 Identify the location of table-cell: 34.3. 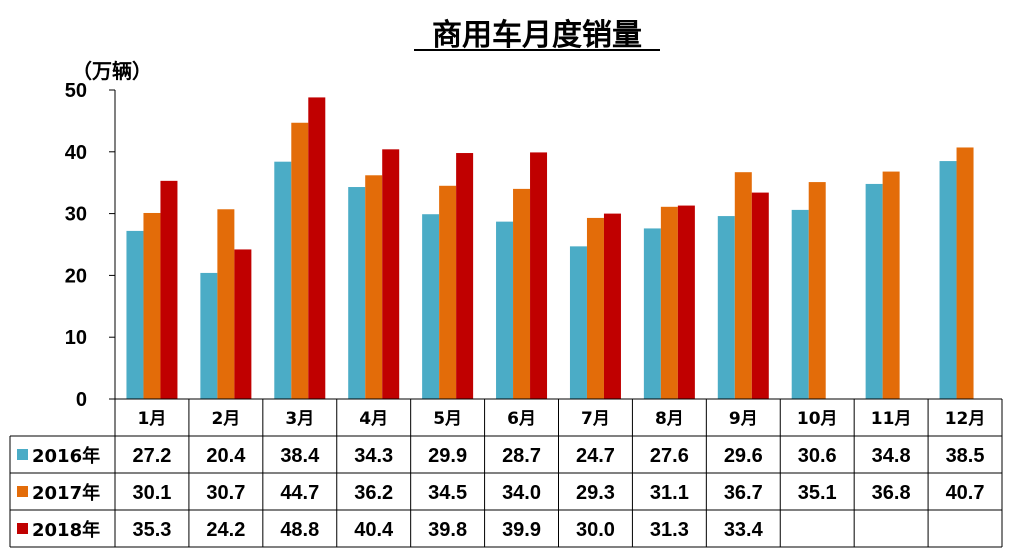
(373, 456).